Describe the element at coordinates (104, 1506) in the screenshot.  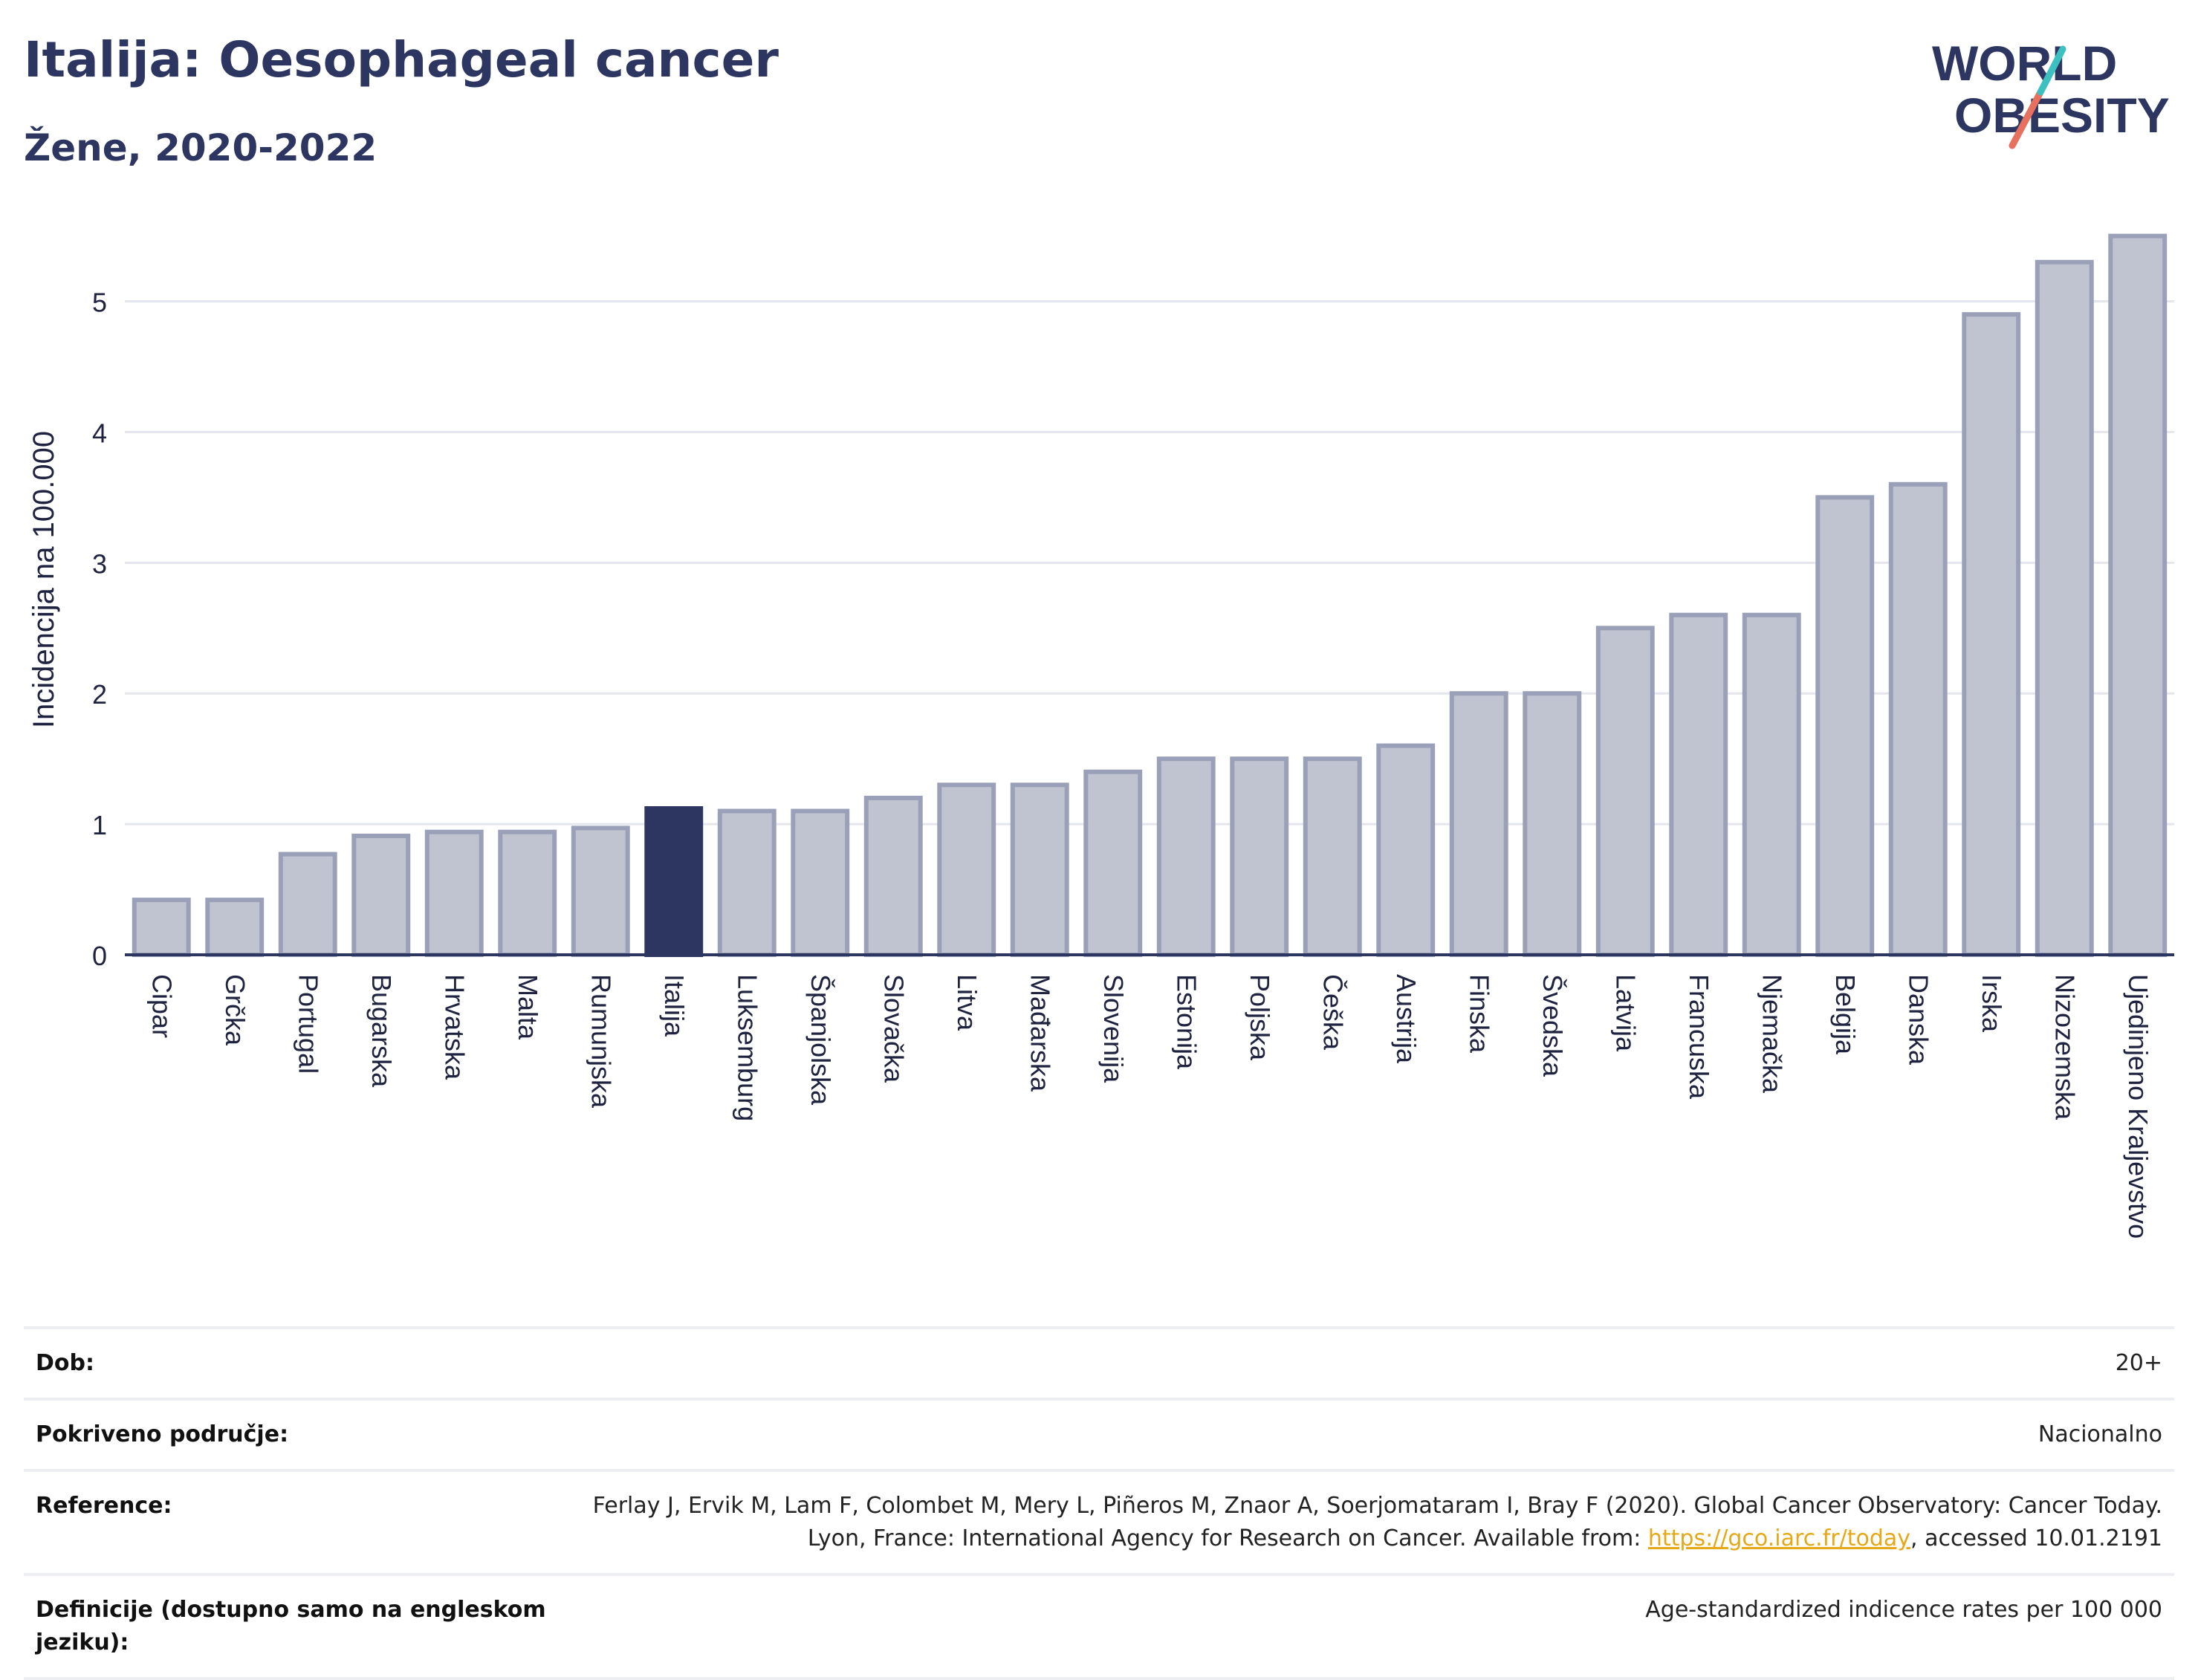
I see `reference-label: Reference:` at that location.